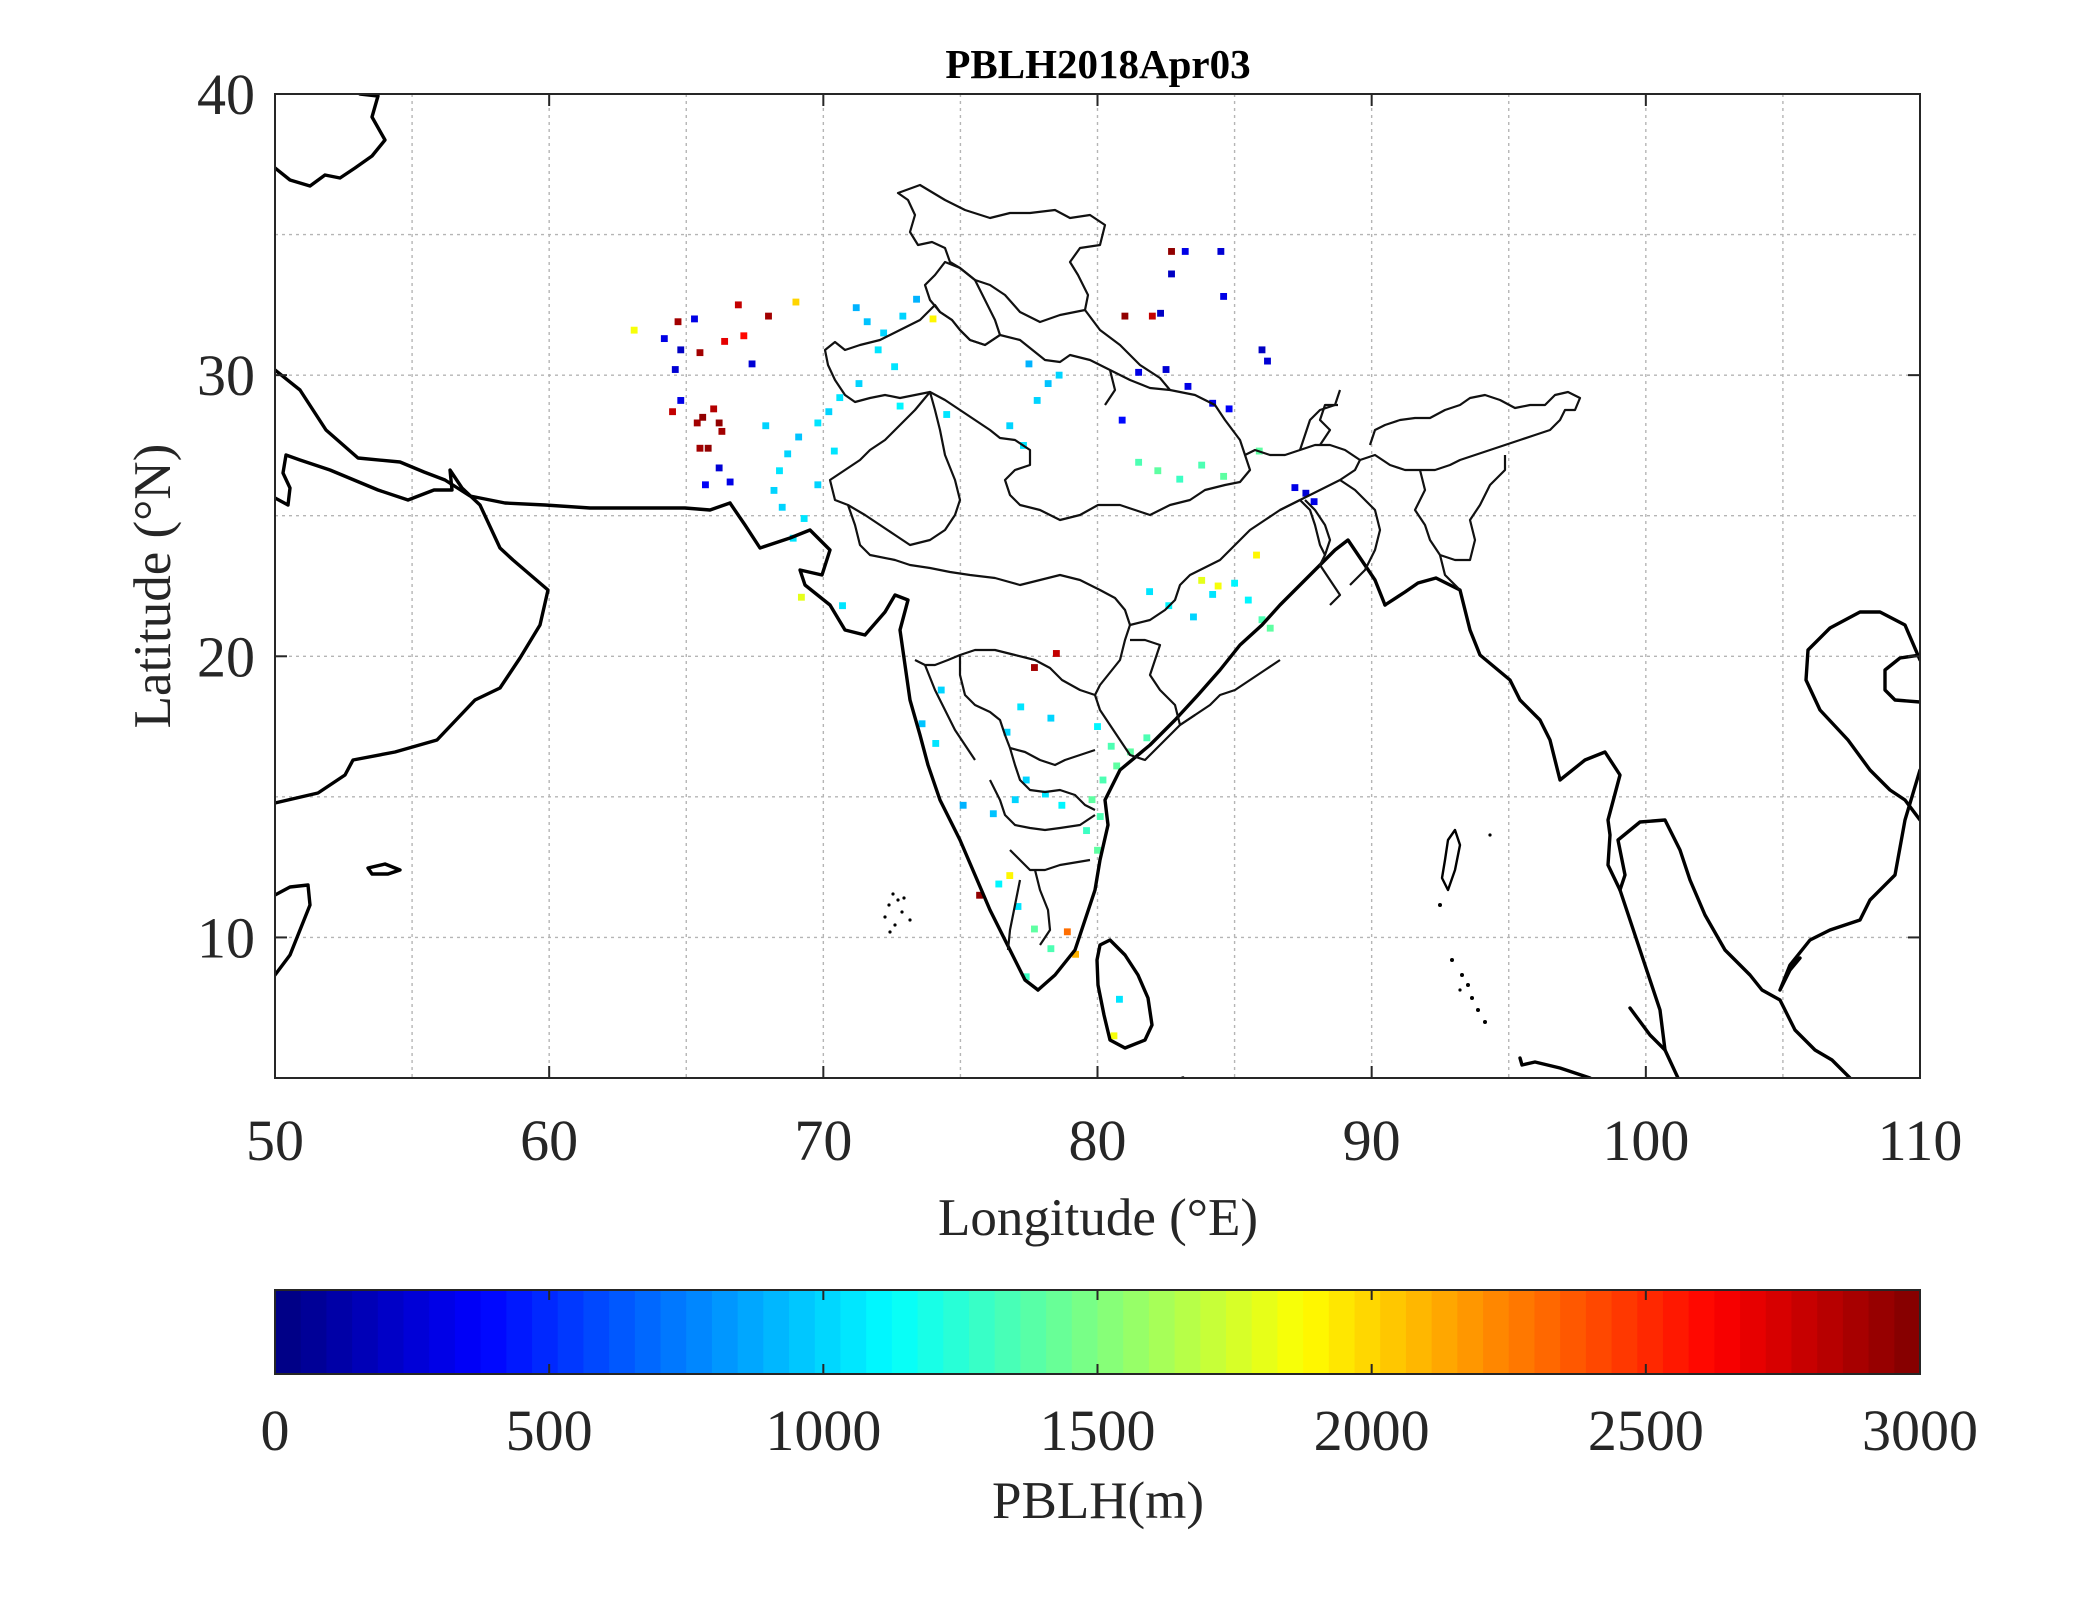  I want to click on y-tick-label: 30, so click(226, 375).